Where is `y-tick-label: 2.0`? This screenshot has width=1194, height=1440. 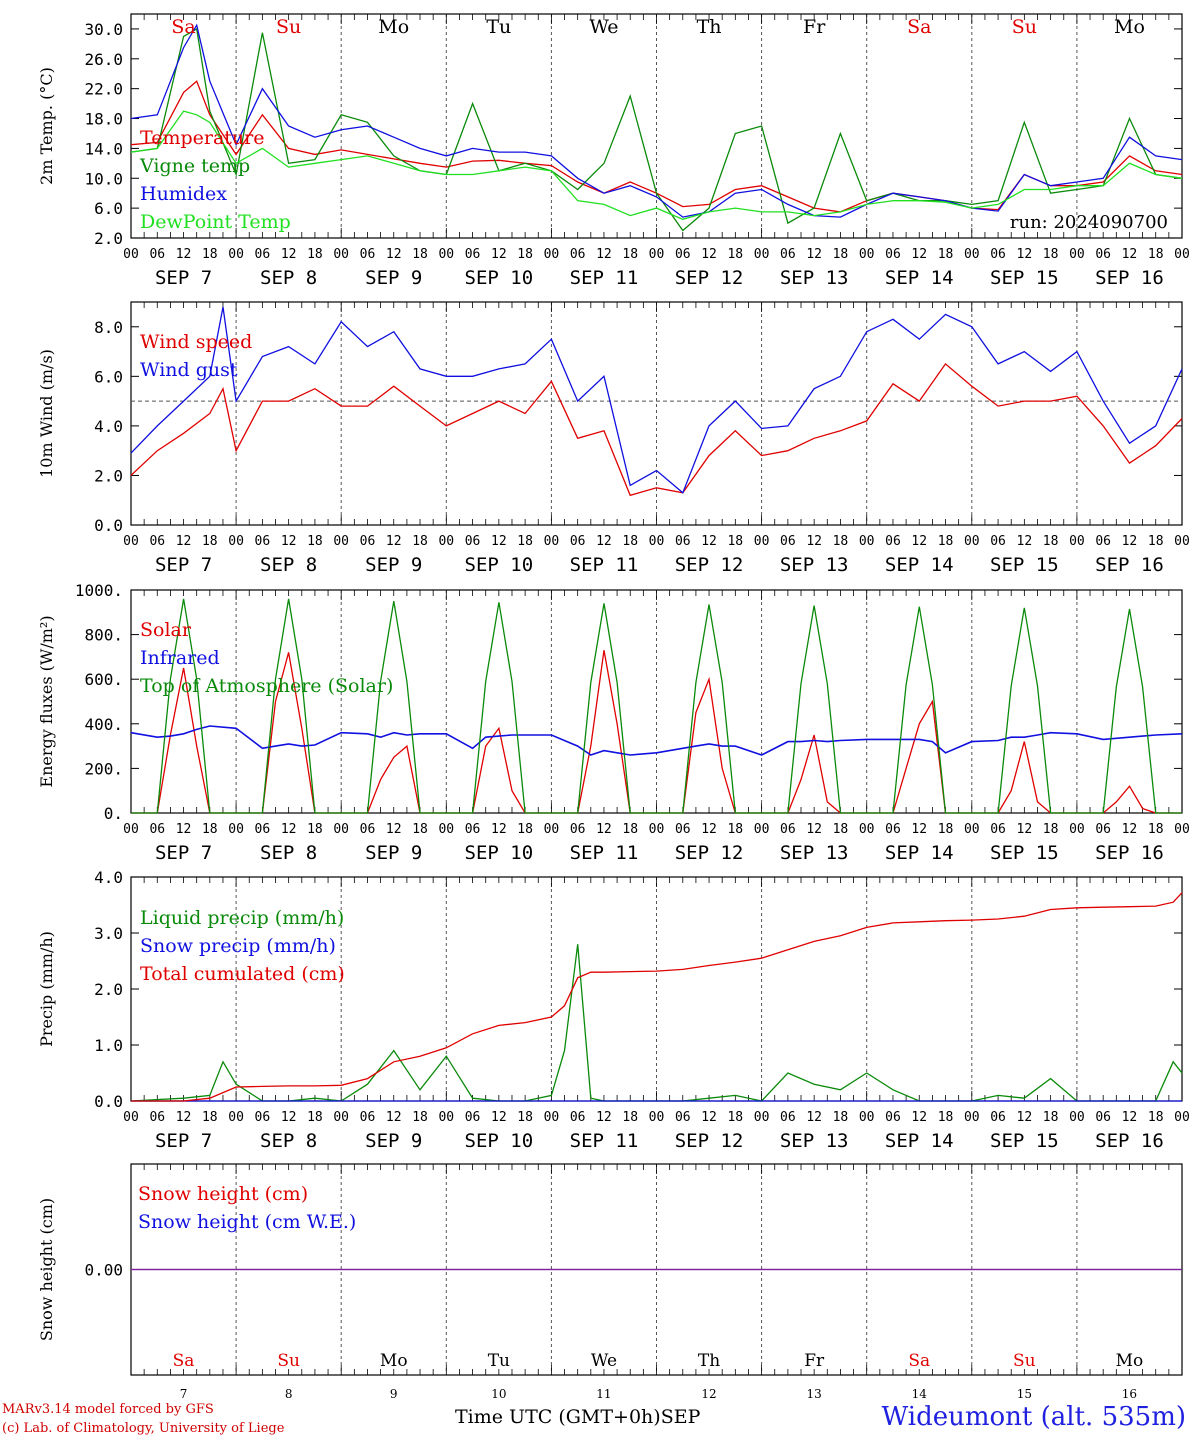
y-tick-label: 2.0 is located at coordinates (108, 989).